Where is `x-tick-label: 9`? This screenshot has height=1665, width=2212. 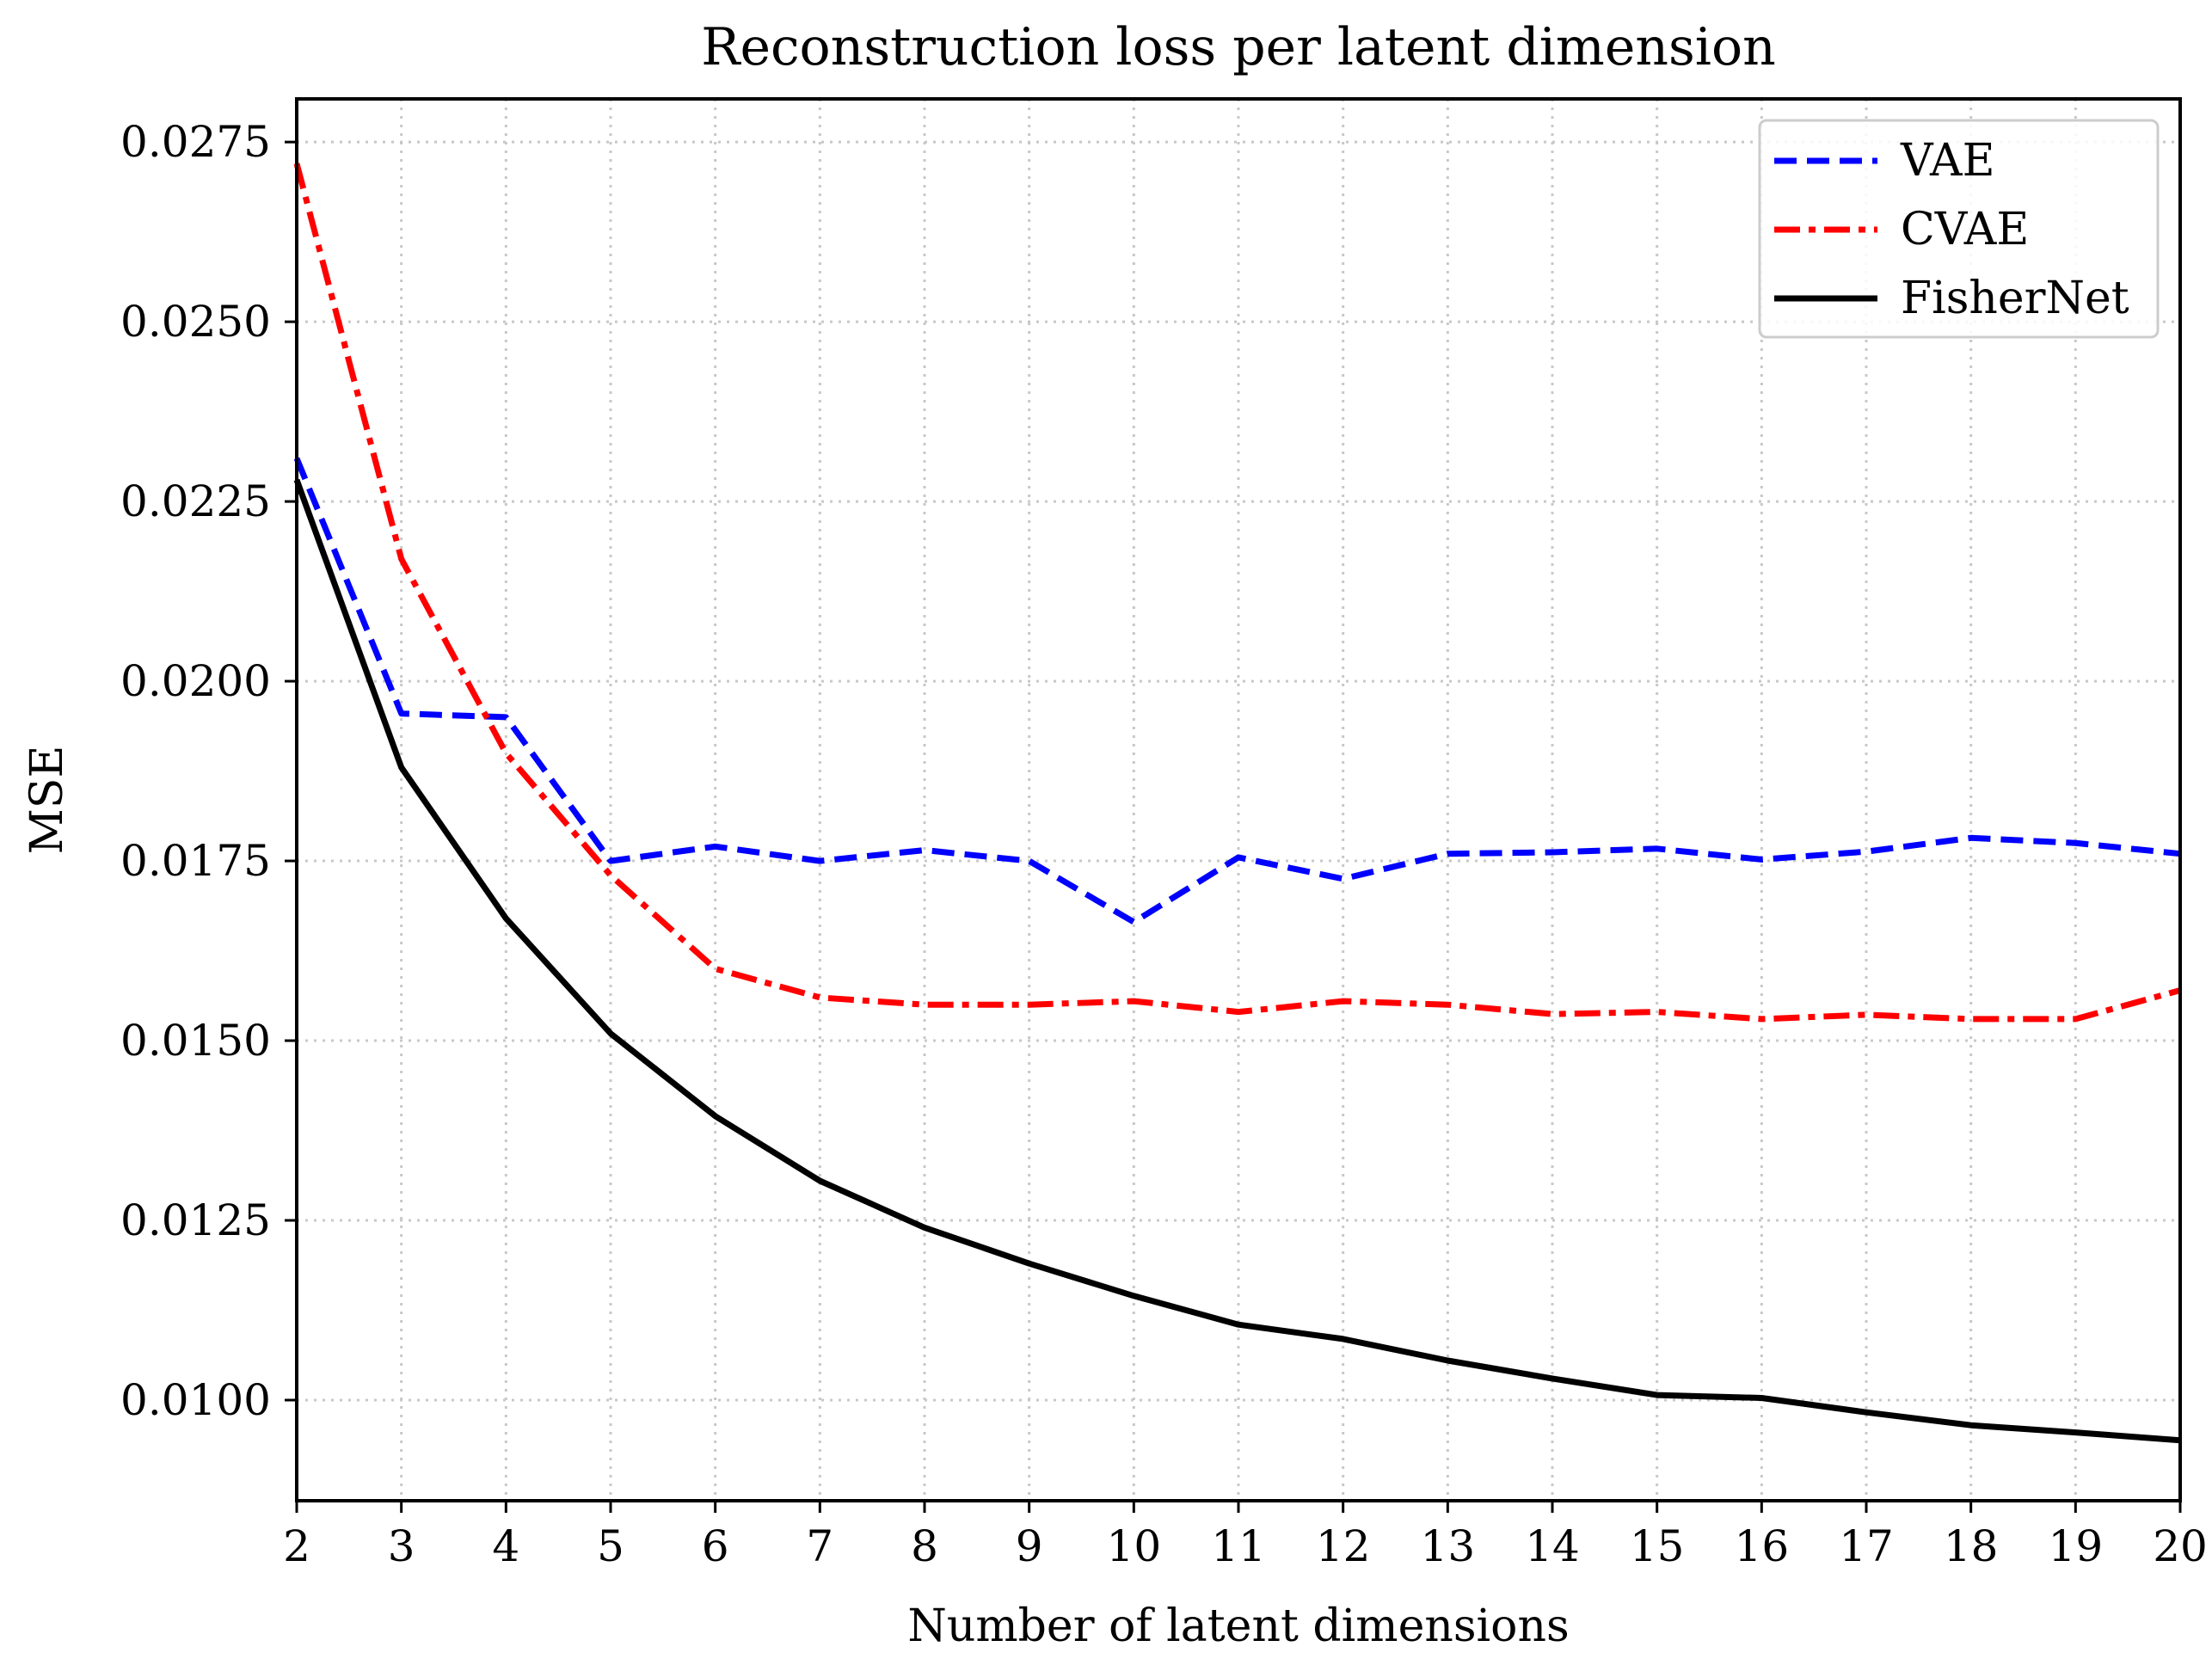 x-tick-label: 9 is located at coordinates (1029, 1546).